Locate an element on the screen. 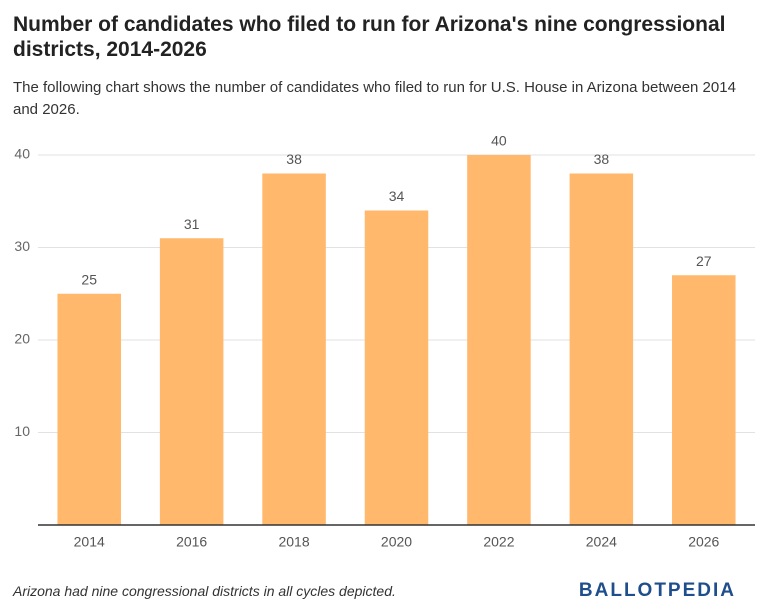 The image size is (768, 614). y-tick-label: 20 is located at coordinates (22, 339).